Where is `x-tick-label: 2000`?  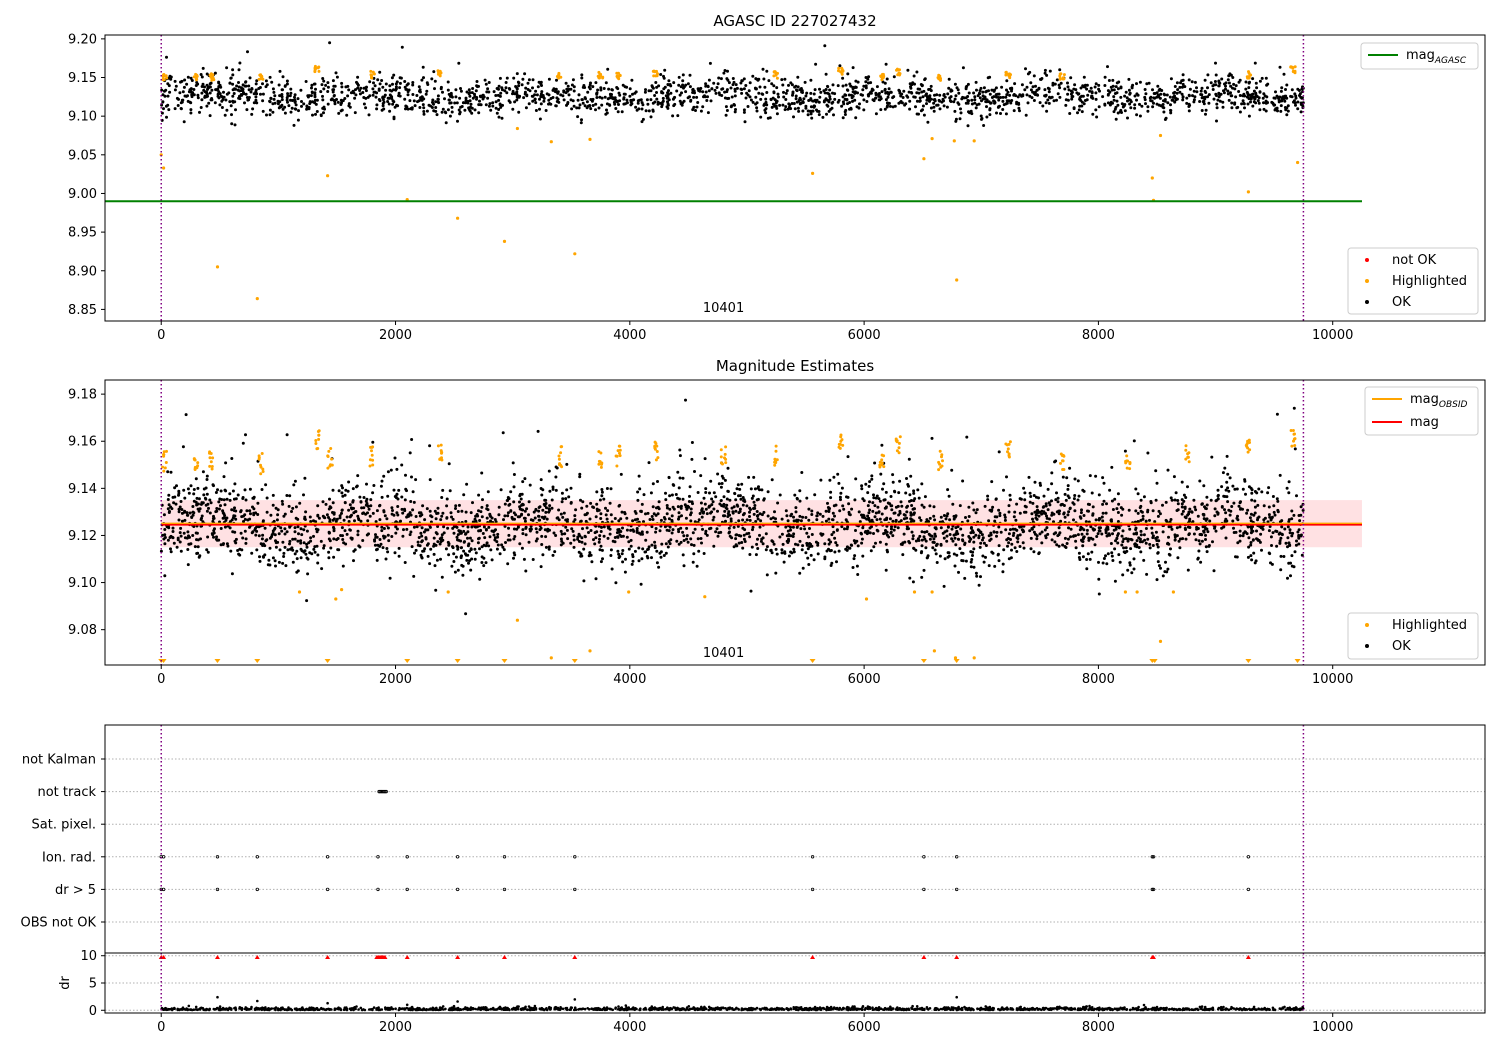
x-tick-label: 2000 is located at coordinates (395, 679).